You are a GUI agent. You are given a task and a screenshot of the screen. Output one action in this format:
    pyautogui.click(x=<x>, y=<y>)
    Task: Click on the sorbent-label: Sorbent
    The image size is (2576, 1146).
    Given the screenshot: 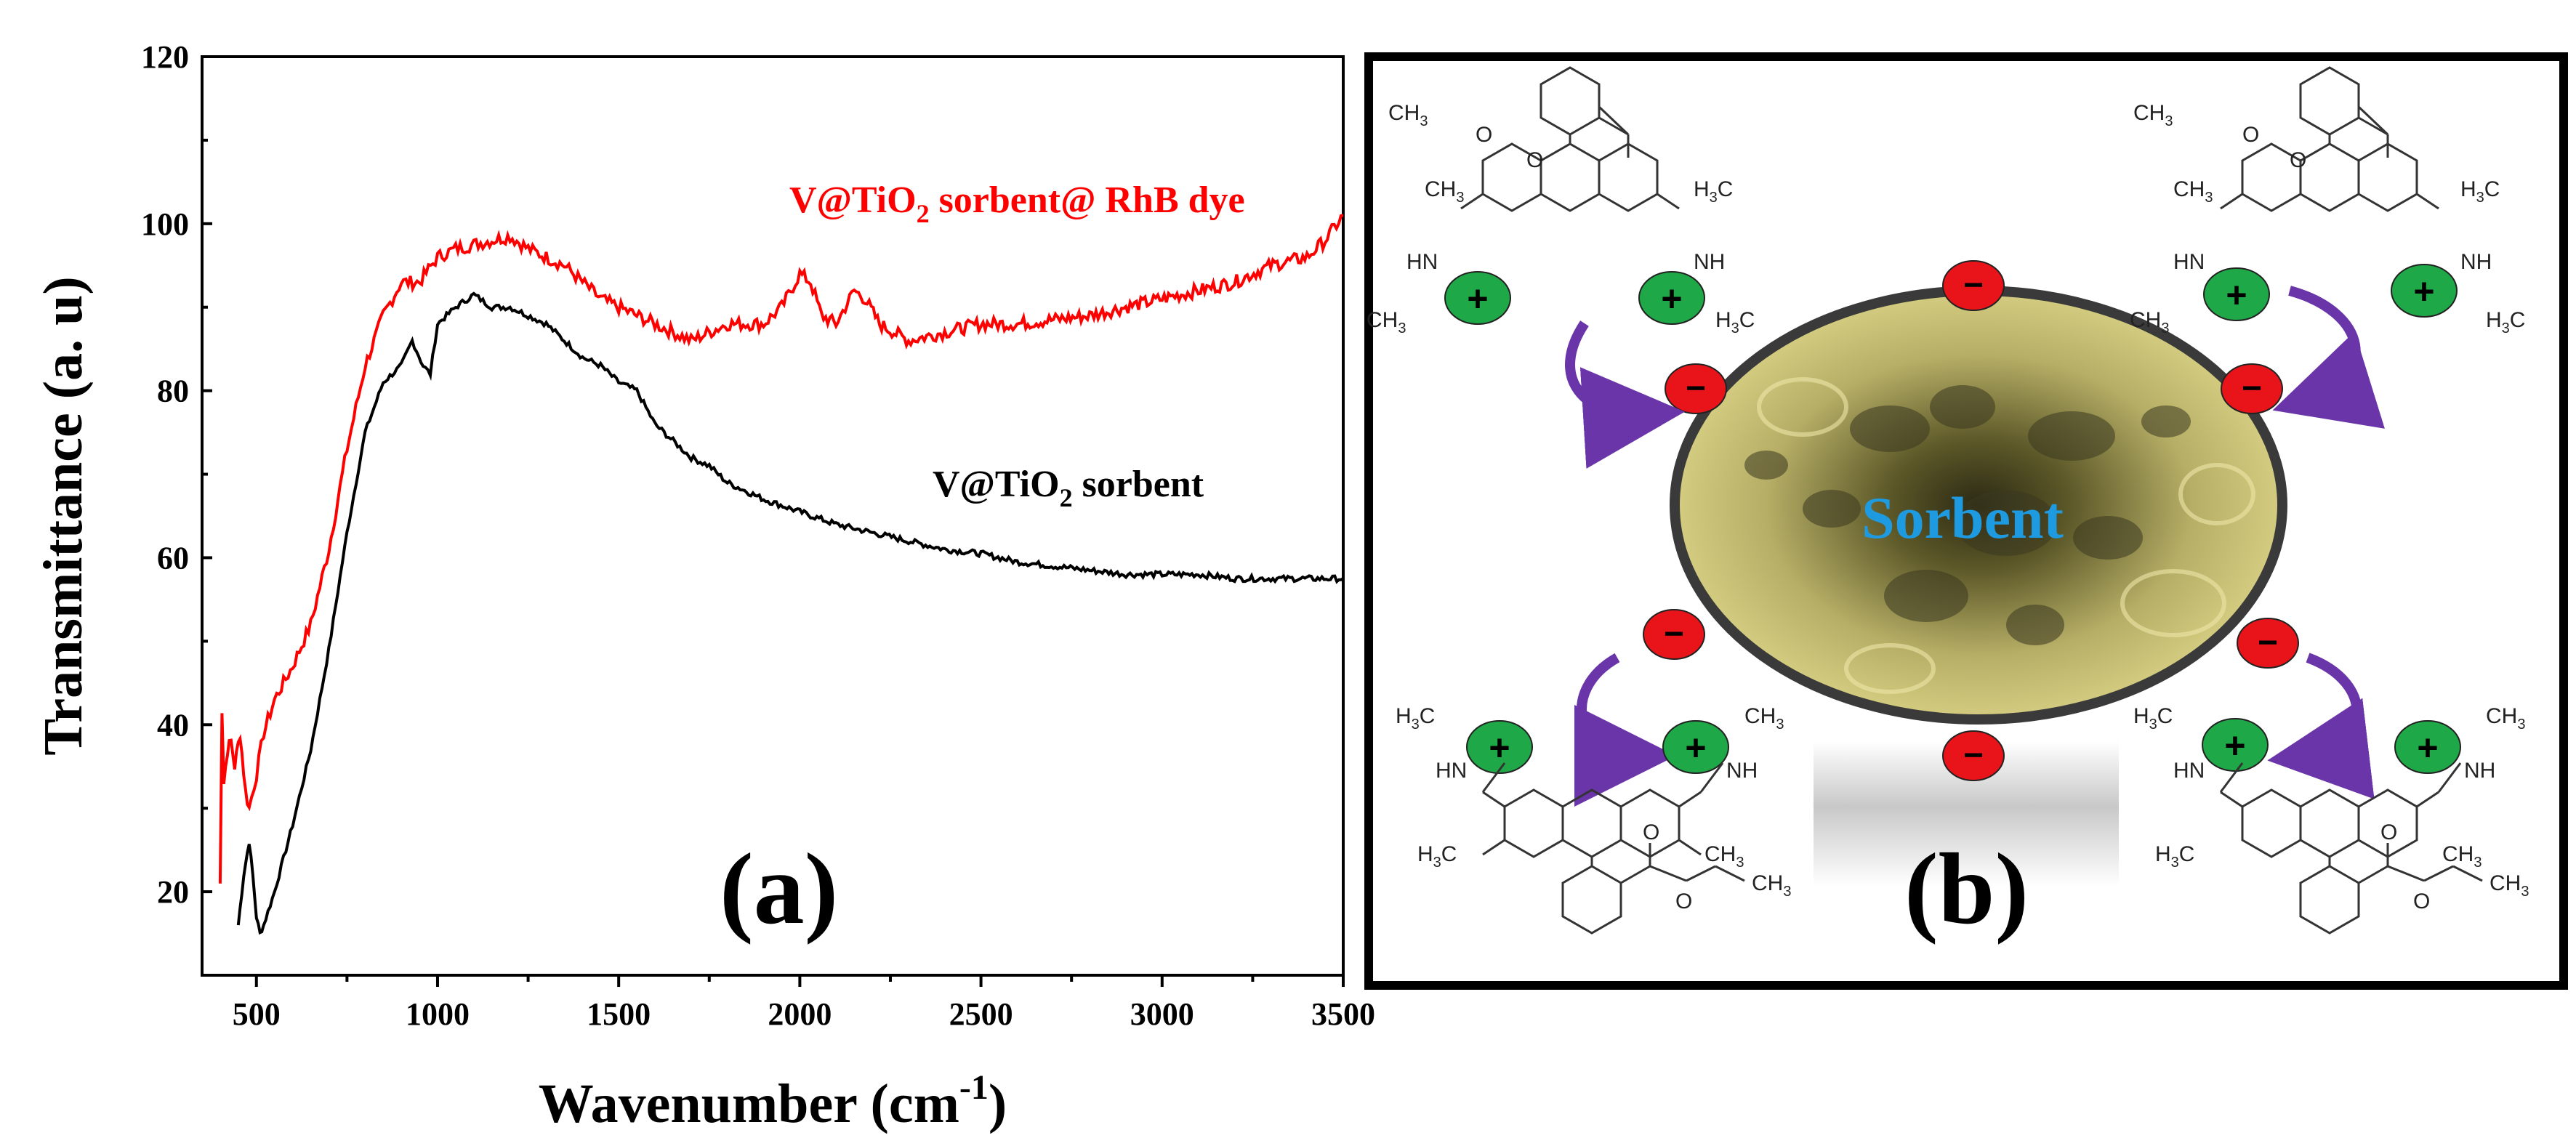 What is the action you would take?
    pyautogui.click(x=1962, y=518)
    